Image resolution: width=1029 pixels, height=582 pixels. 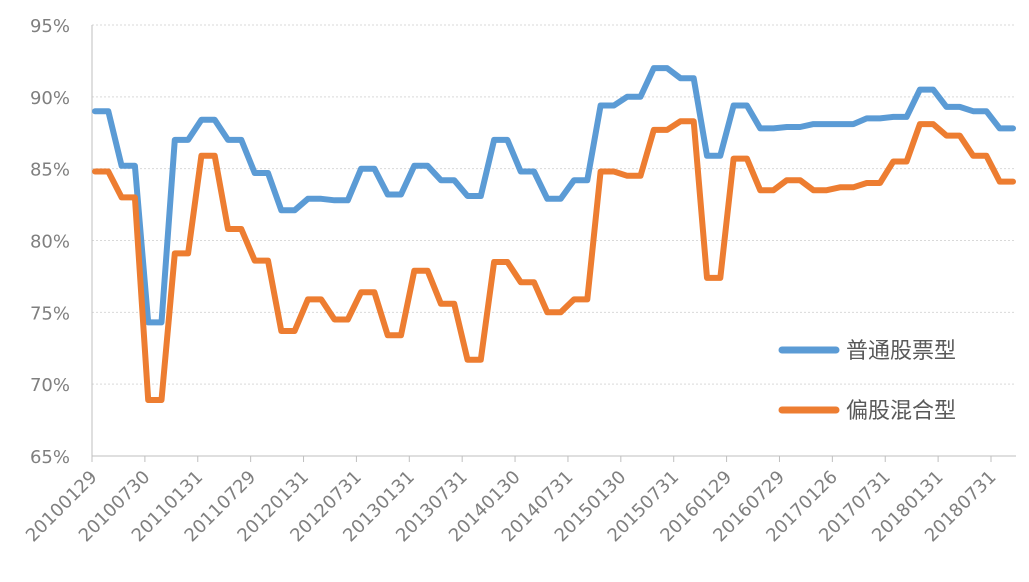 I want to click on y-tick-label: 80%, so click(x=50, y=242).